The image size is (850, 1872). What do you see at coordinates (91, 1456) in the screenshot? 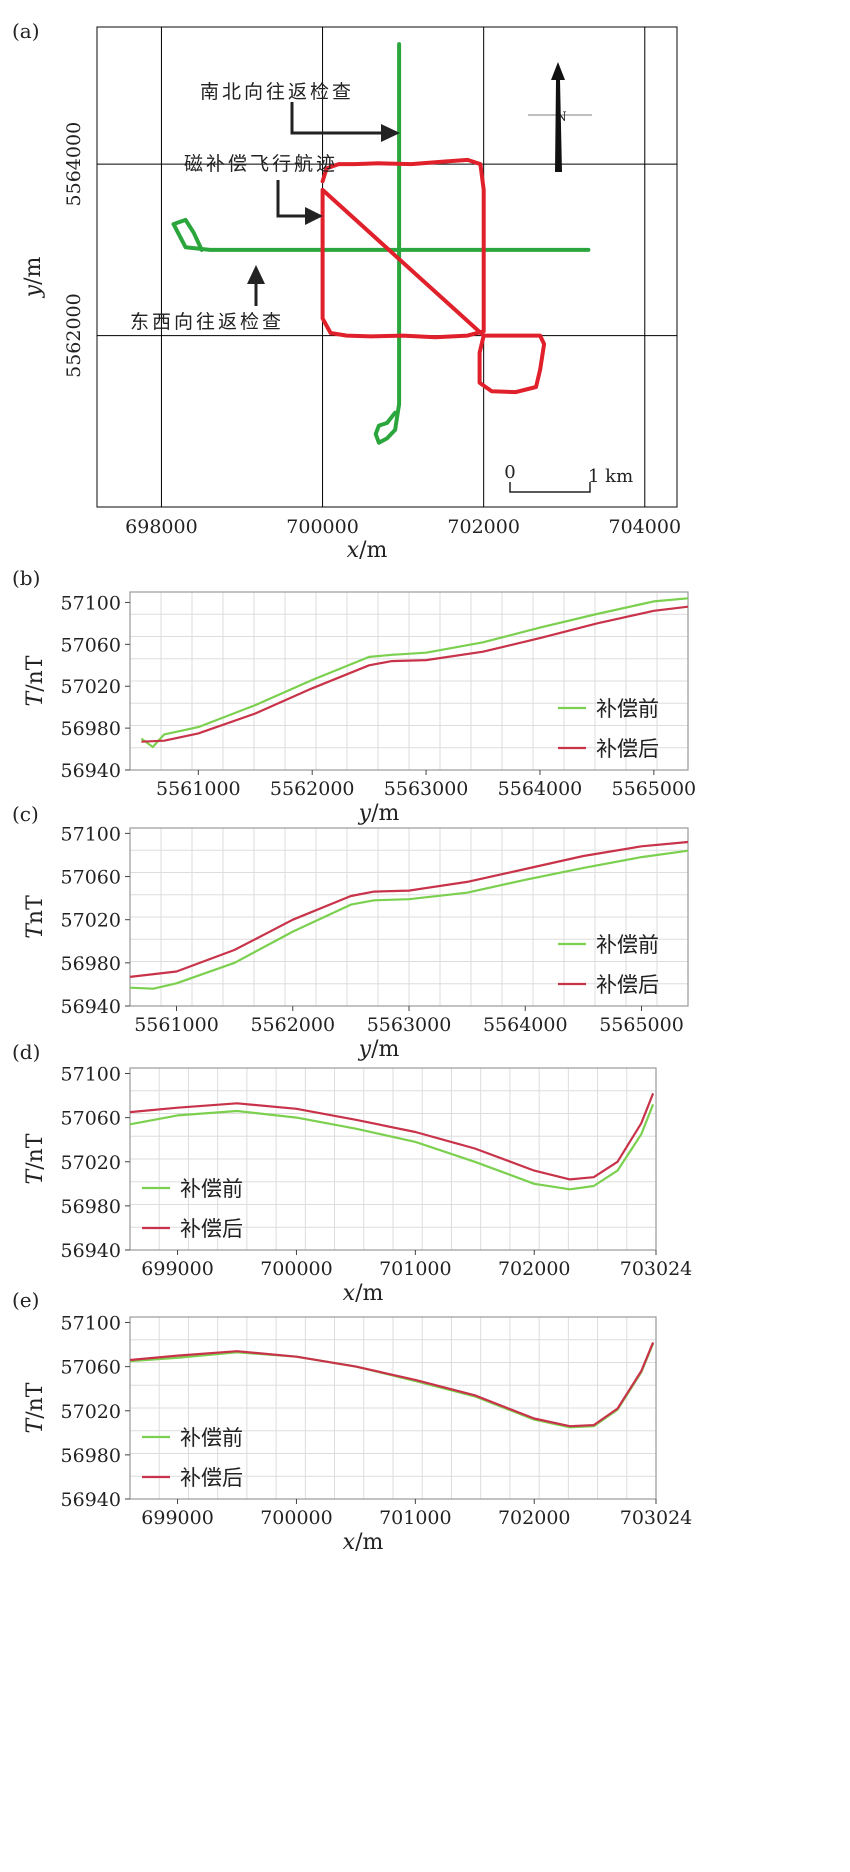
I see `y-tick-e-3: 56980` at bounding box center [91, 1456].